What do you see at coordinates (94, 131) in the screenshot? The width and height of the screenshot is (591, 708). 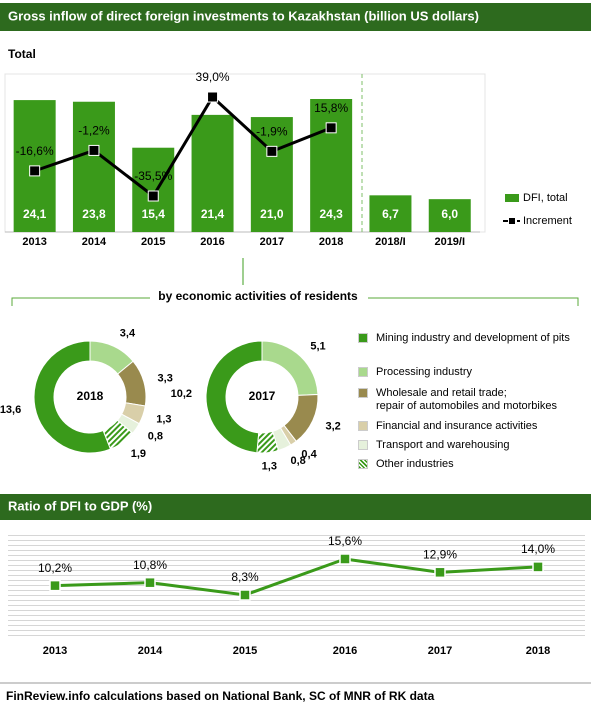 I see `line-label: -1,2%` at bounding box center [94, 131].